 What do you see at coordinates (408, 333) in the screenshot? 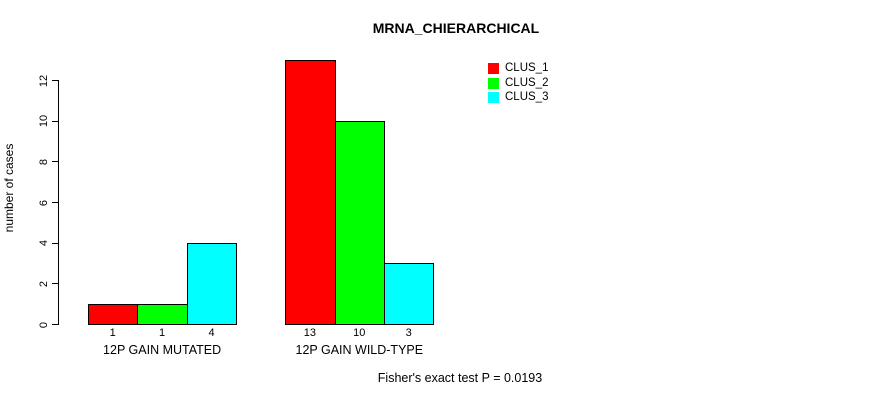
I see `bar-value-label: 3` at bounding box center [408, 333].